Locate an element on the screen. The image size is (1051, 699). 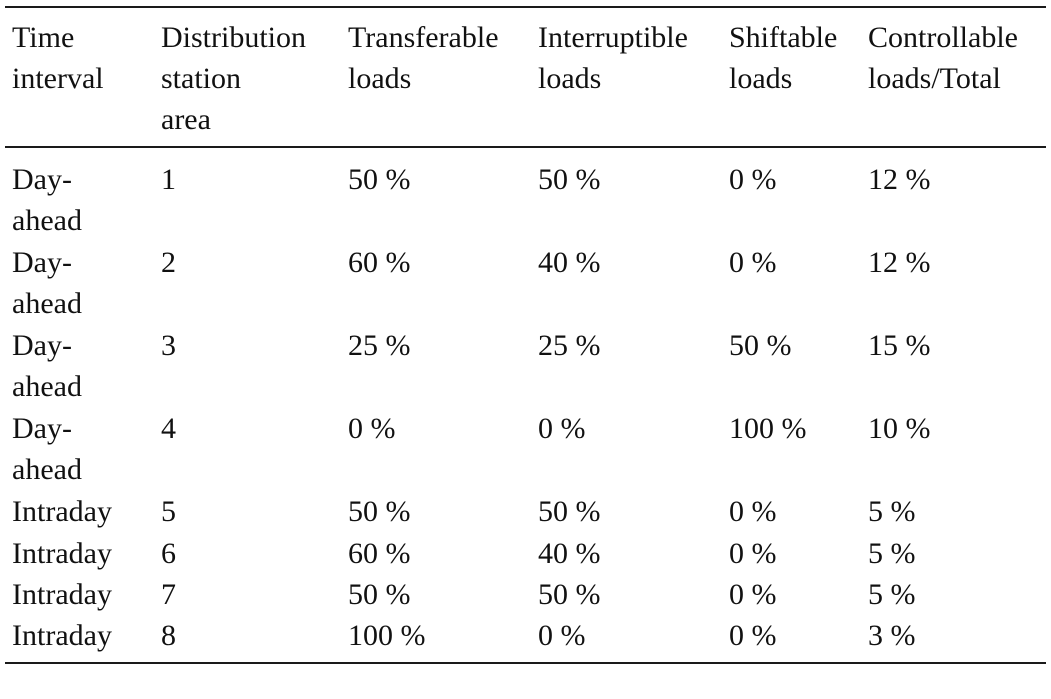
cell-area: 3 is located at coordinates (168, 345).